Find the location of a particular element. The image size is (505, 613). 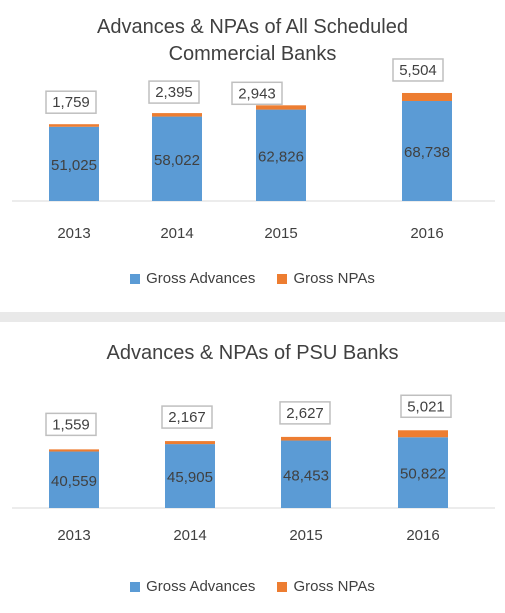

data-label-gross-advances-2015: 48,453 is located at coordinates (306, 475).